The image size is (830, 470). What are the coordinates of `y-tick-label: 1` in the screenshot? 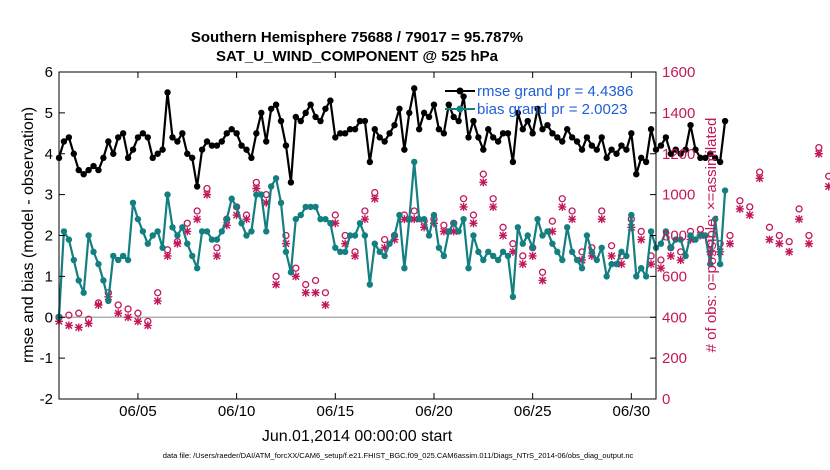 It's located at (49, 276).